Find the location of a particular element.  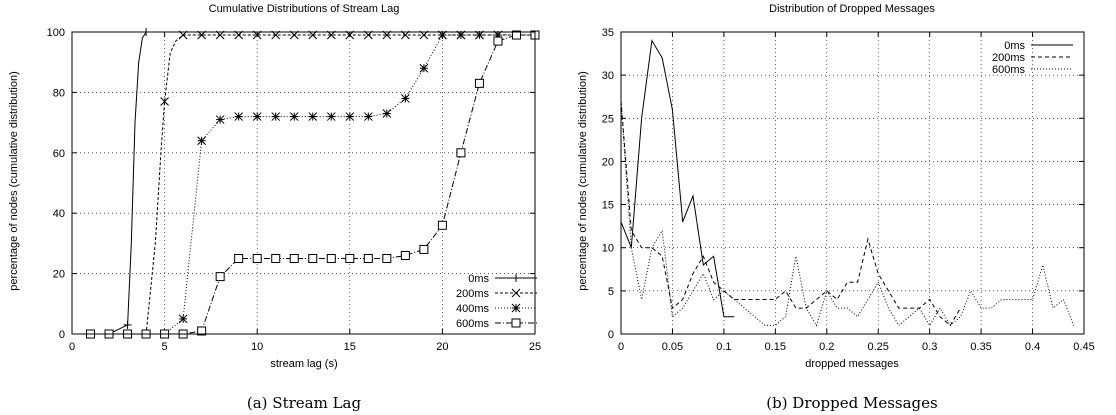

chart-a-legend-label: 600ms is located at coordinates (473, 324).